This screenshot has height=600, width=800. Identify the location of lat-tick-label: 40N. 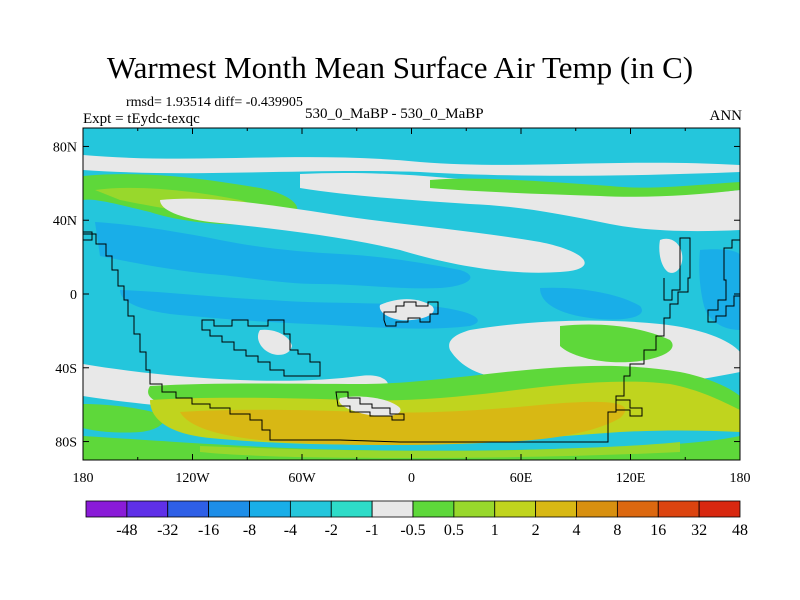
(65, 221).